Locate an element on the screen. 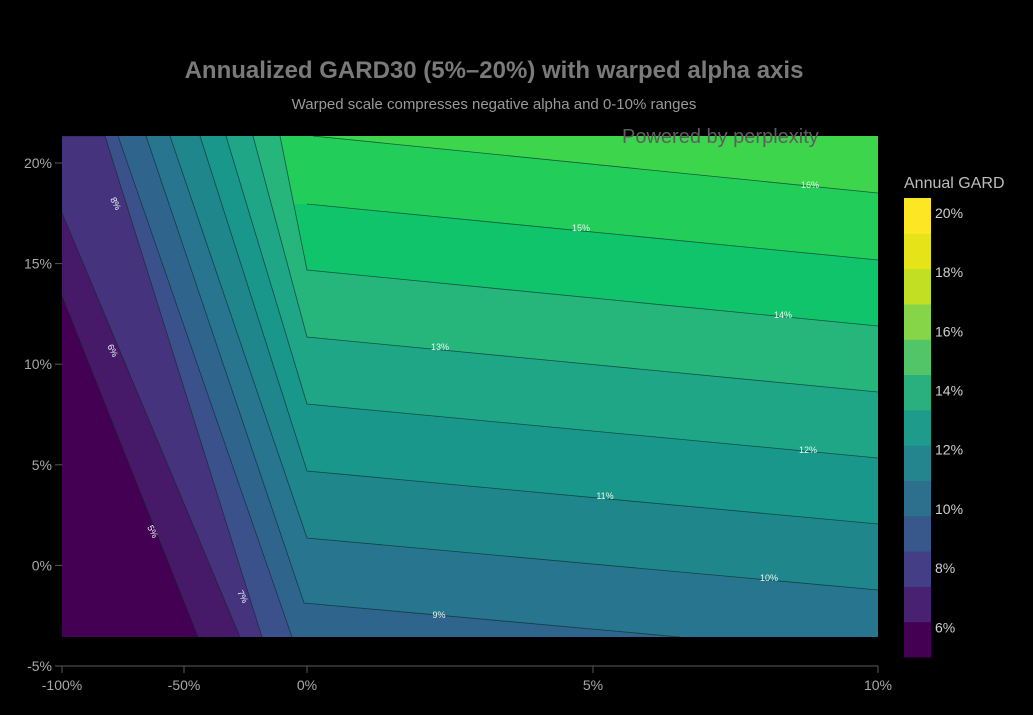  watermark-text: Powered by perplexity is located at coordinates (720, 137).